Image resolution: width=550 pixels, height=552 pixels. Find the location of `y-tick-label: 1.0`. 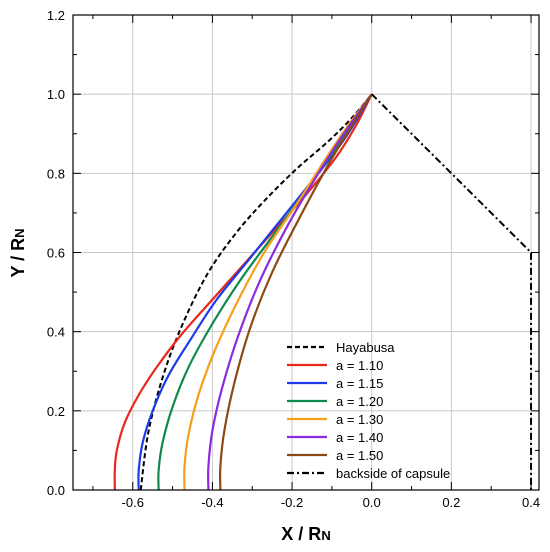

y-tick-label: 1.0 is located at coordinates (56, 94).